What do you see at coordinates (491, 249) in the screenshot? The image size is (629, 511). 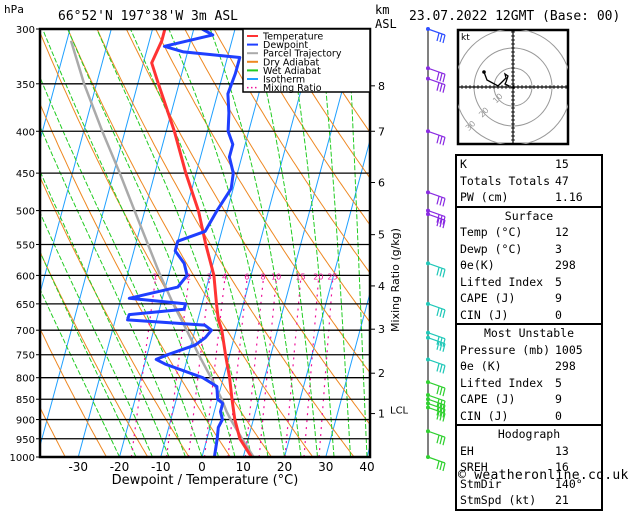 I see `surface-label: Dewp (°C)` at bounding box center [491, 249].